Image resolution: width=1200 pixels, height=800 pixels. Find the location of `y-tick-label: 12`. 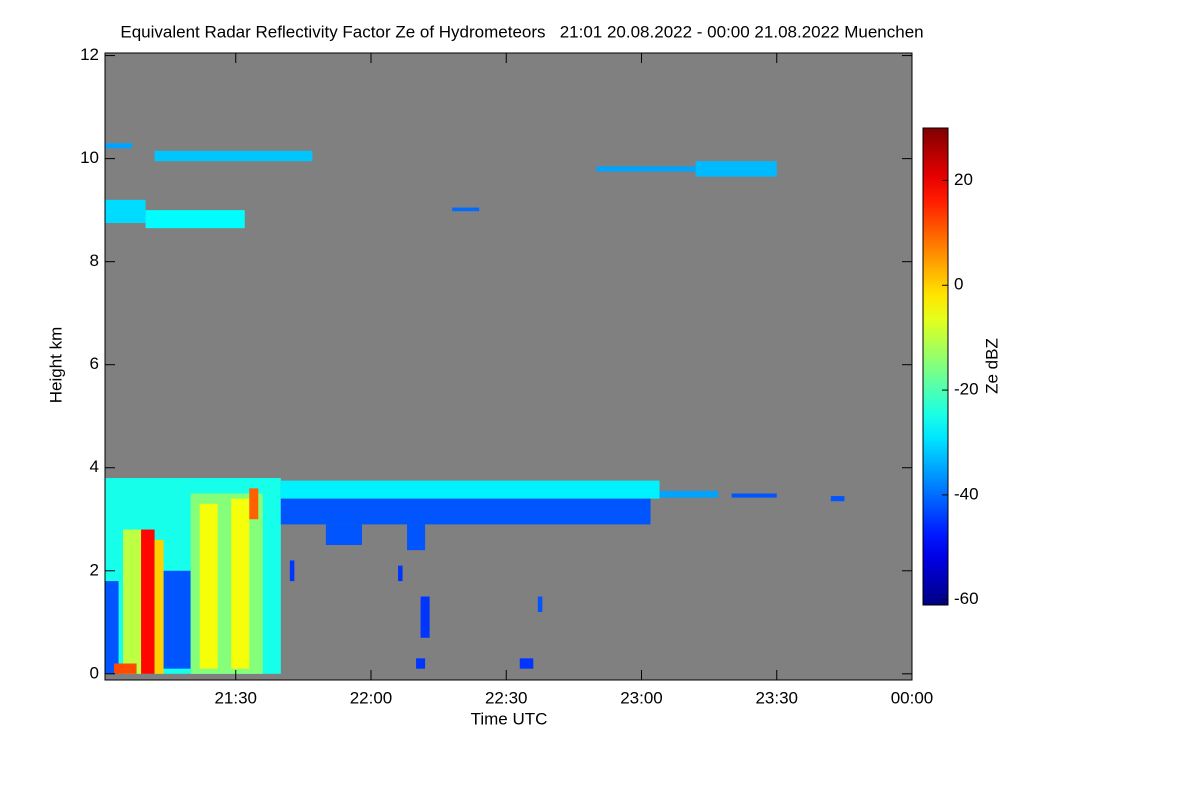

y-tick-label: 12 is located at coordinates (89, 54).